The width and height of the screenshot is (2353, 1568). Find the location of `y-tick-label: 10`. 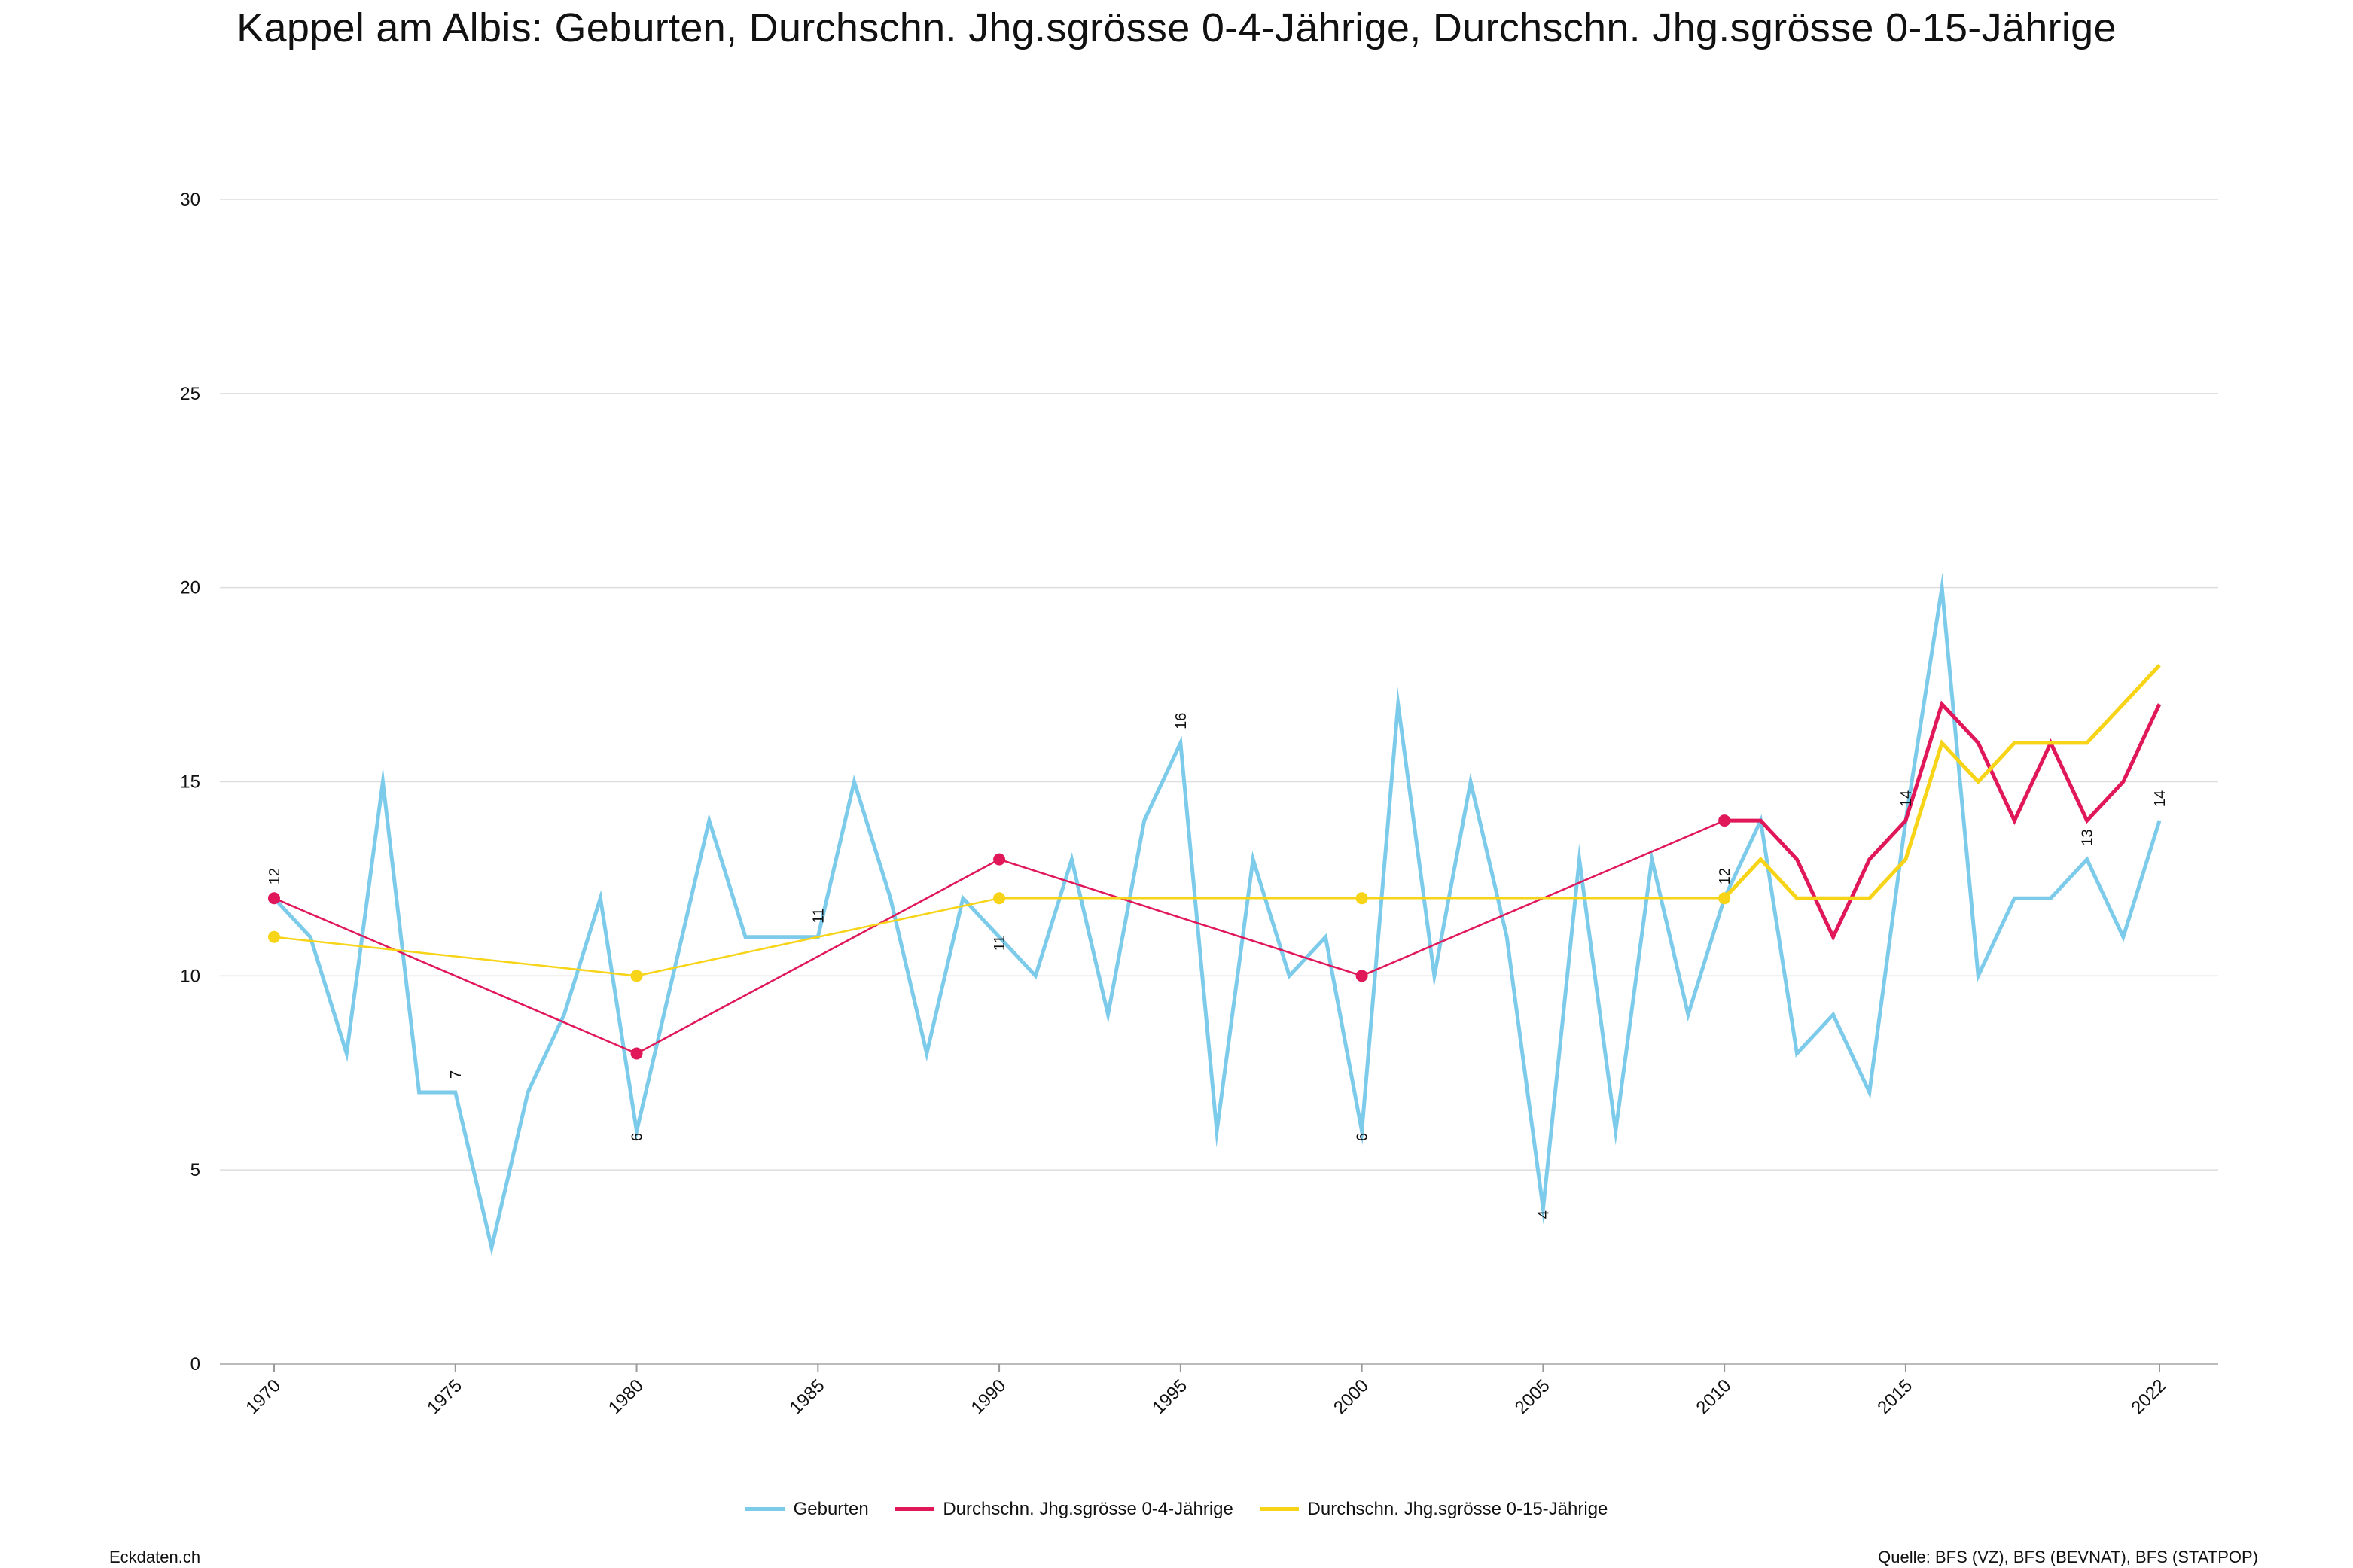

y-tick-label: 10 is located at coordinates (190, 976).